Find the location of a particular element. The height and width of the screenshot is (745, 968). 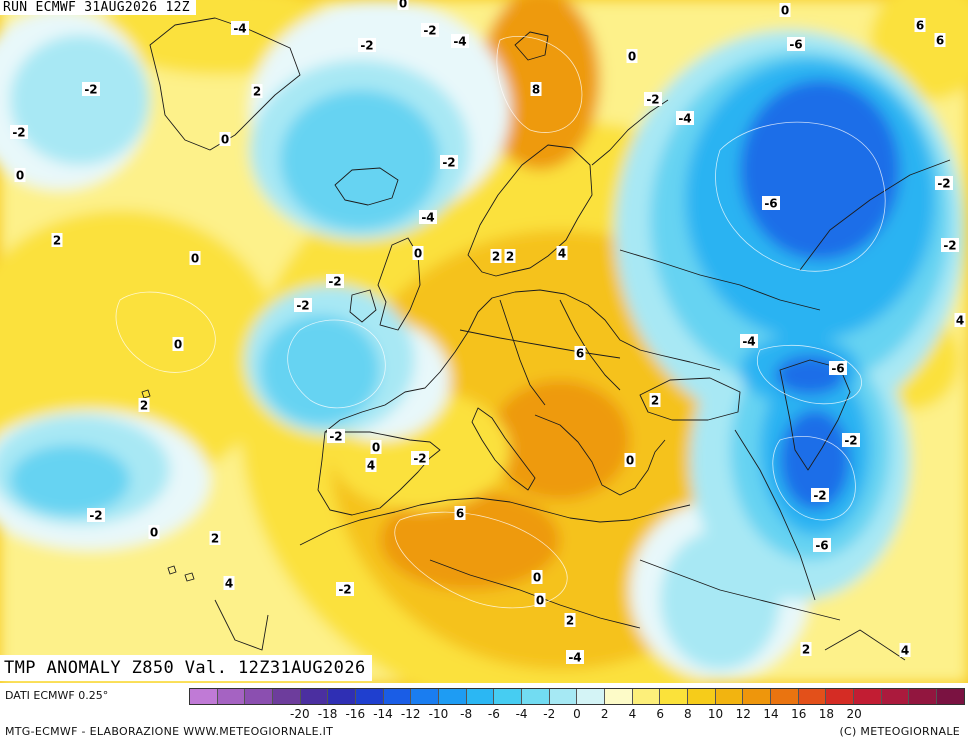

color-scale-tick-label: -4 is located at coordinates (521, 714).